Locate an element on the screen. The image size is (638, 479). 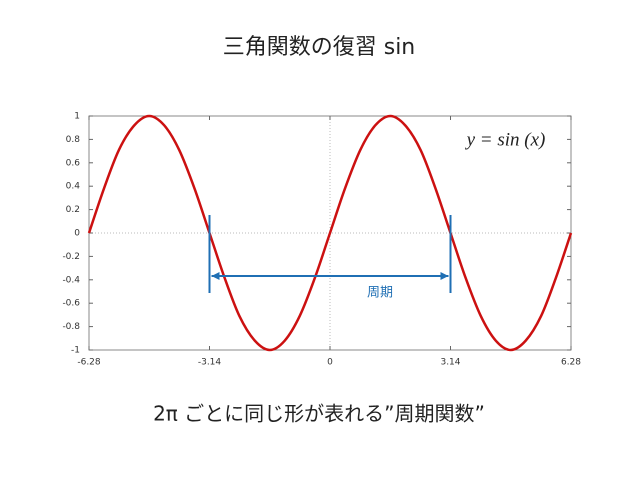
x-tick-label: -6.28 is located at coordinates (89, 363).